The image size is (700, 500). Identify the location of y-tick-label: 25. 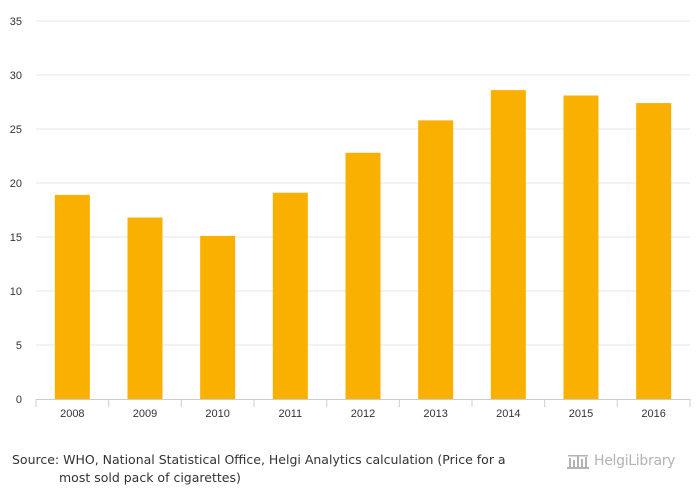
(16, 130).